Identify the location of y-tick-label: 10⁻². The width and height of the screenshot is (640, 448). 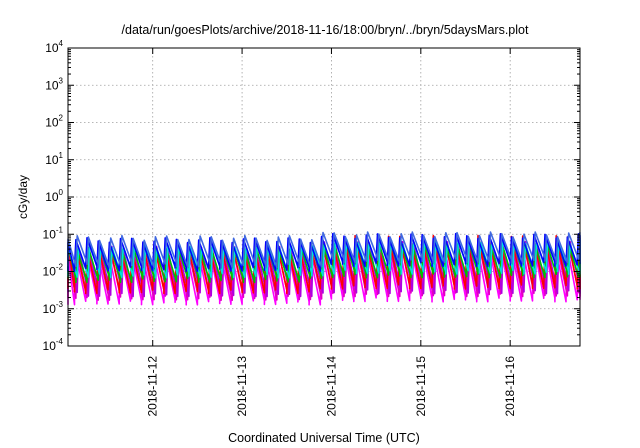
(53, 271).